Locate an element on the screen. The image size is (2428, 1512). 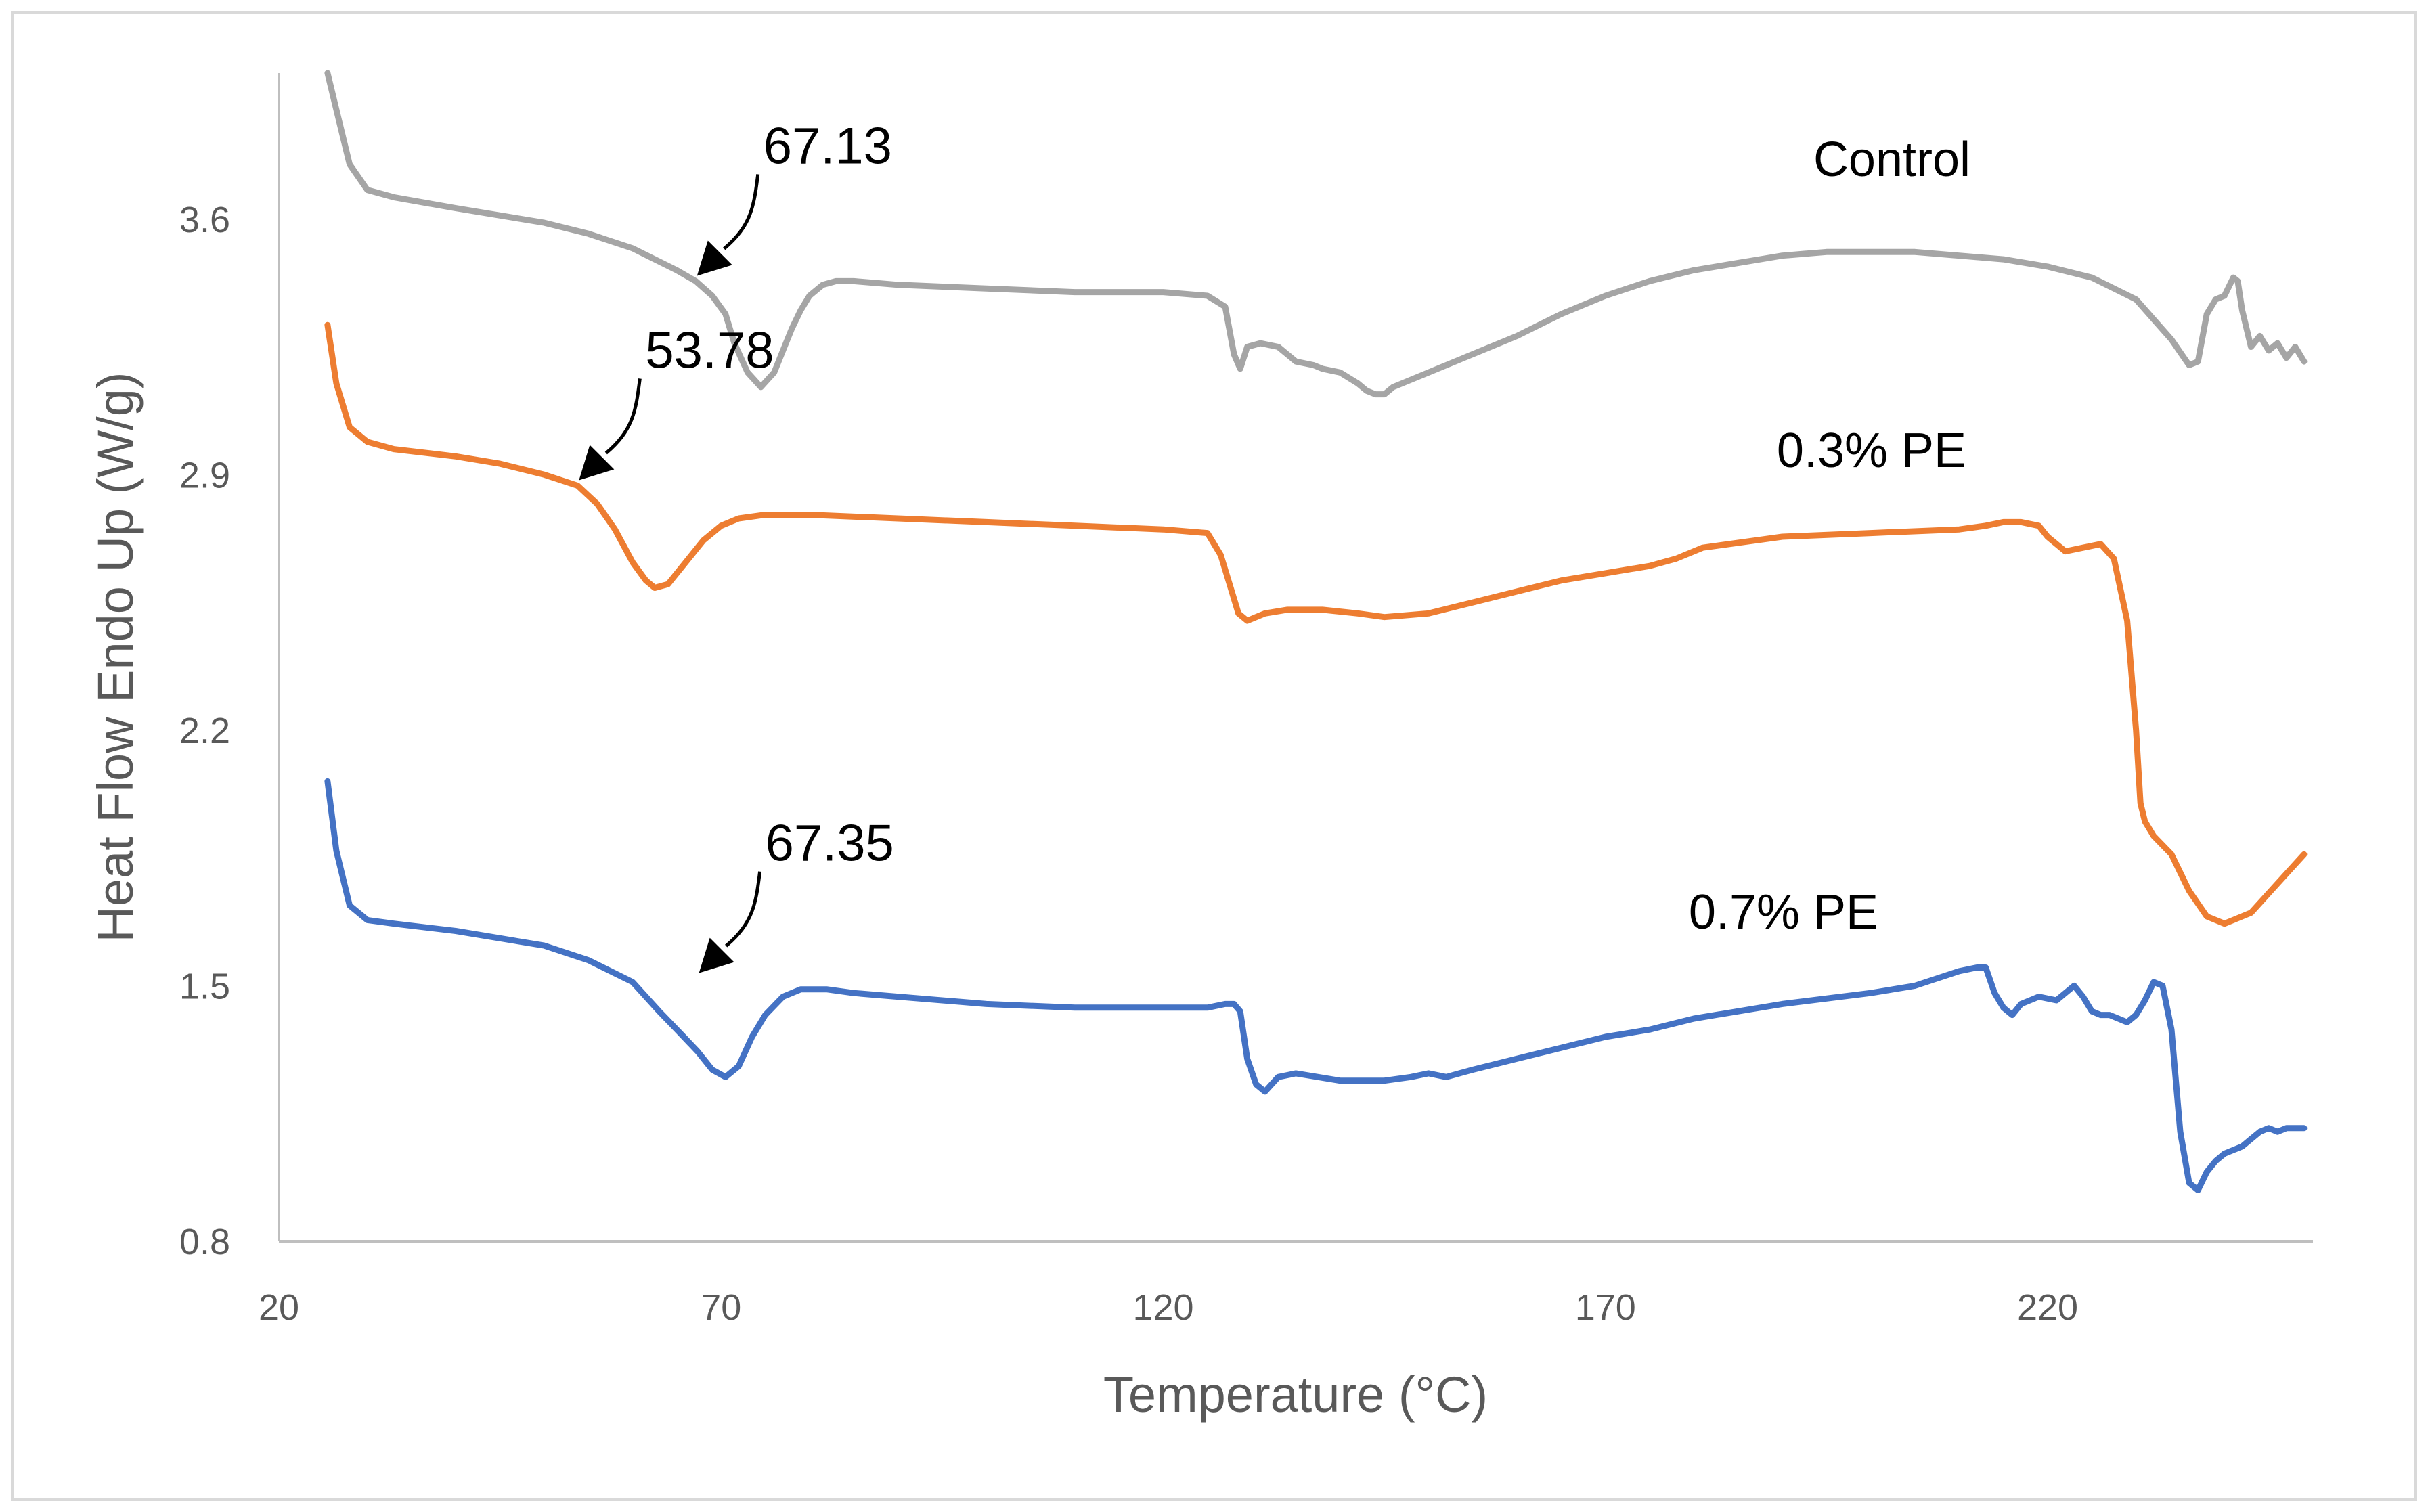
y-tick-label: 0.8 is located at coordinates (205, 1242).